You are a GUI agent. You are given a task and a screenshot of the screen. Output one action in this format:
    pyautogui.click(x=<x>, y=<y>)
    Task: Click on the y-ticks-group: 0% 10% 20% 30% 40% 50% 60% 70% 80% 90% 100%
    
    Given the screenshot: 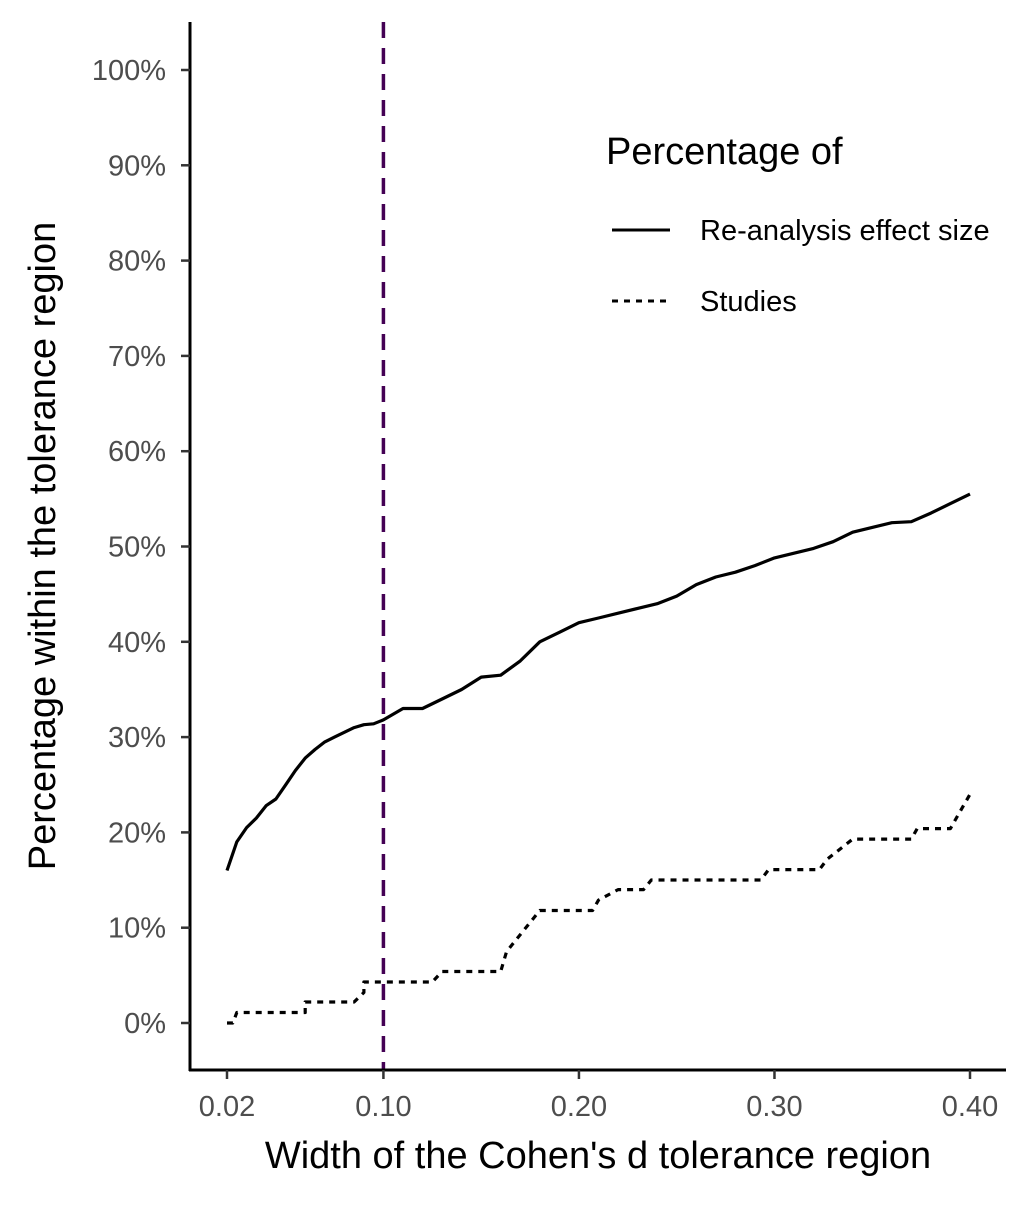 What is the action you would take?
    pyautogui.click(x=141, y=547)
    